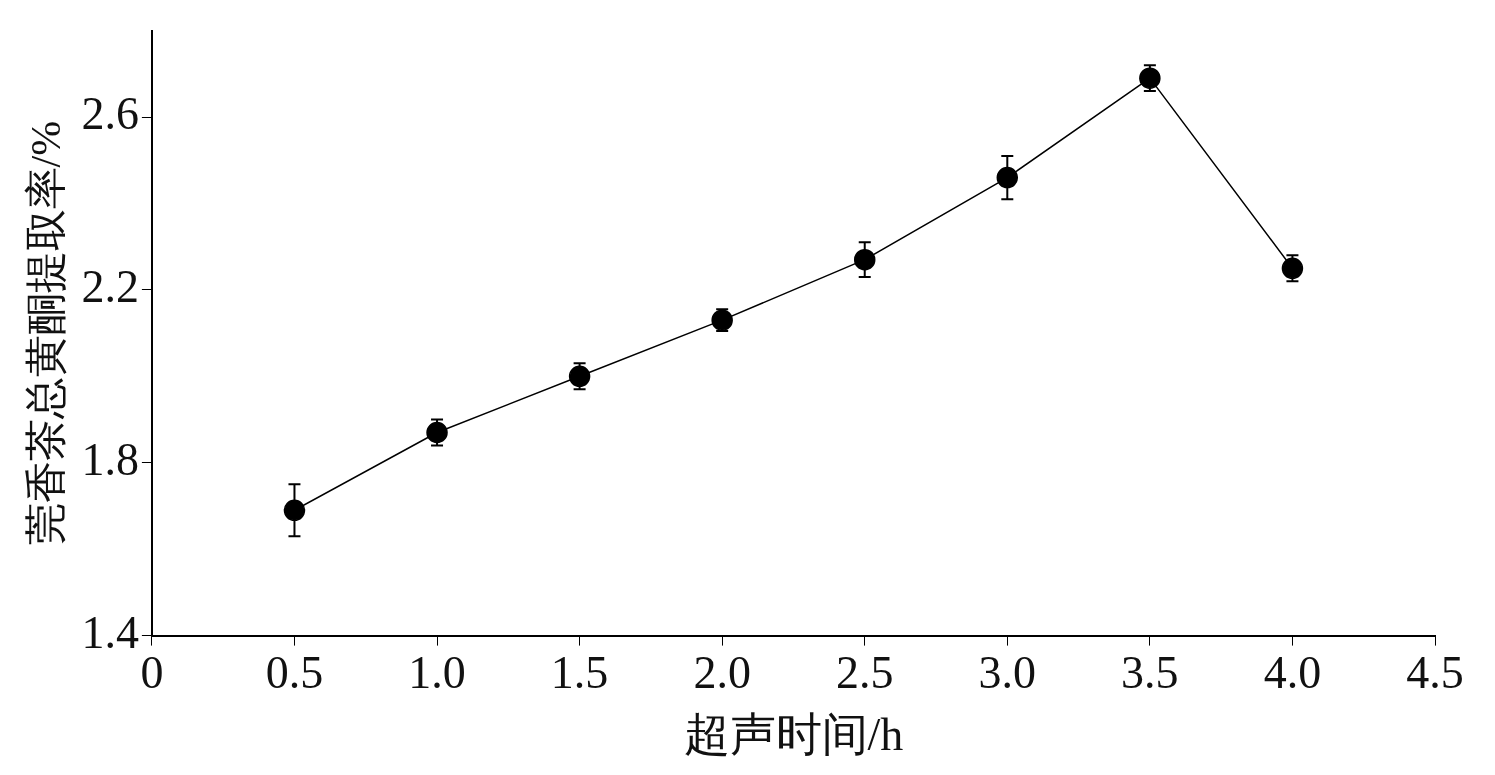 Image resolution: width=1495 pixels, height=775 pixels. What do you see at coordinates (1435, 673) in the screenshot?
I see `x-tick-label: 4.5` at bounding box center [1435, 673].